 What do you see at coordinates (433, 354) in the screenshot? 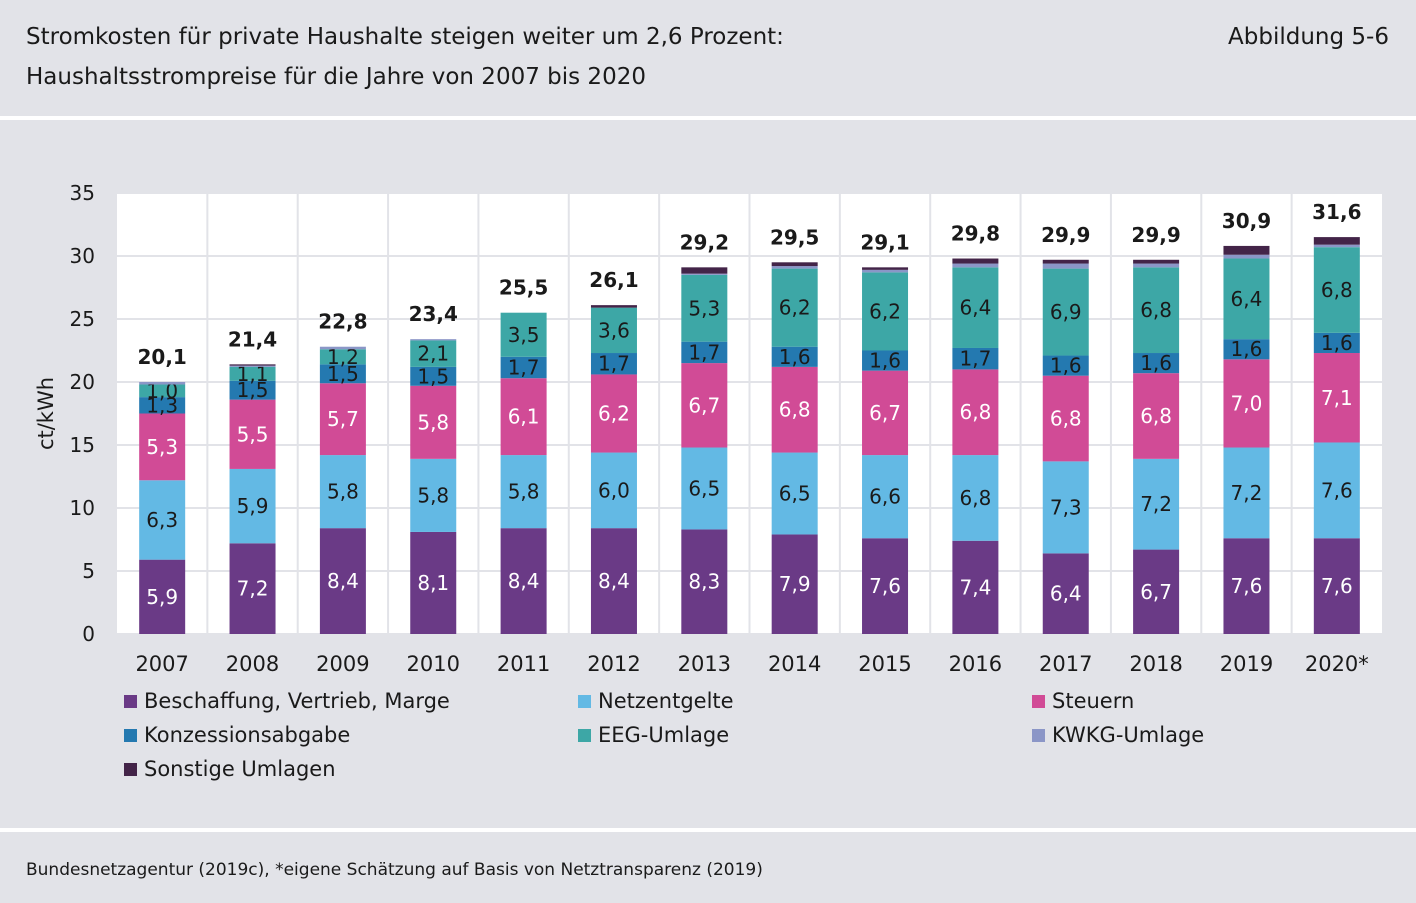
I see `bar-segment-label: 2,1` at bounding box center [433, 354].